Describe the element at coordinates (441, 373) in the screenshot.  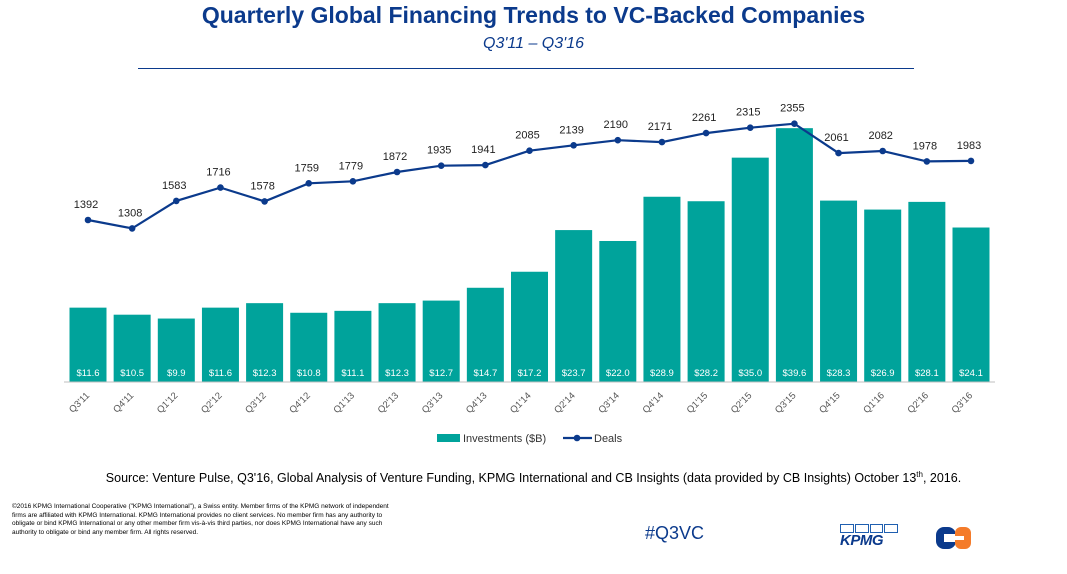
I see `investment-bar-label: $12.7` at that location.